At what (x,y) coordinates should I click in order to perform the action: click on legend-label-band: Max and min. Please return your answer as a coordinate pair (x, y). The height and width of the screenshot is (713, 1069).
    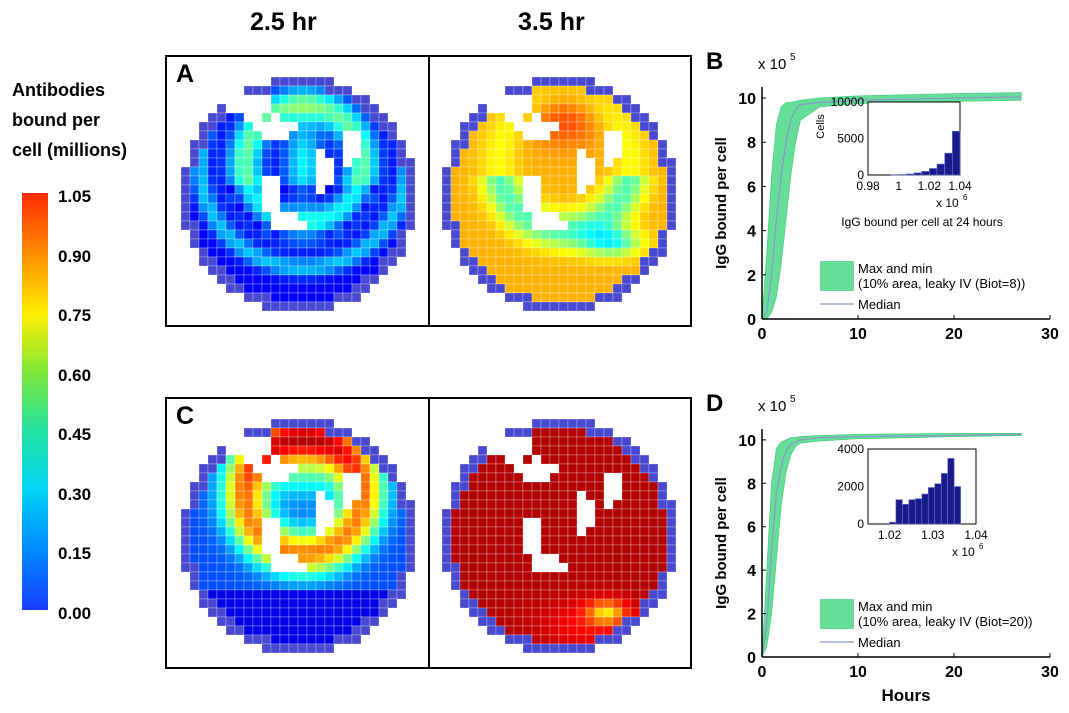
    Looking at the image, I should click on (895, 268).